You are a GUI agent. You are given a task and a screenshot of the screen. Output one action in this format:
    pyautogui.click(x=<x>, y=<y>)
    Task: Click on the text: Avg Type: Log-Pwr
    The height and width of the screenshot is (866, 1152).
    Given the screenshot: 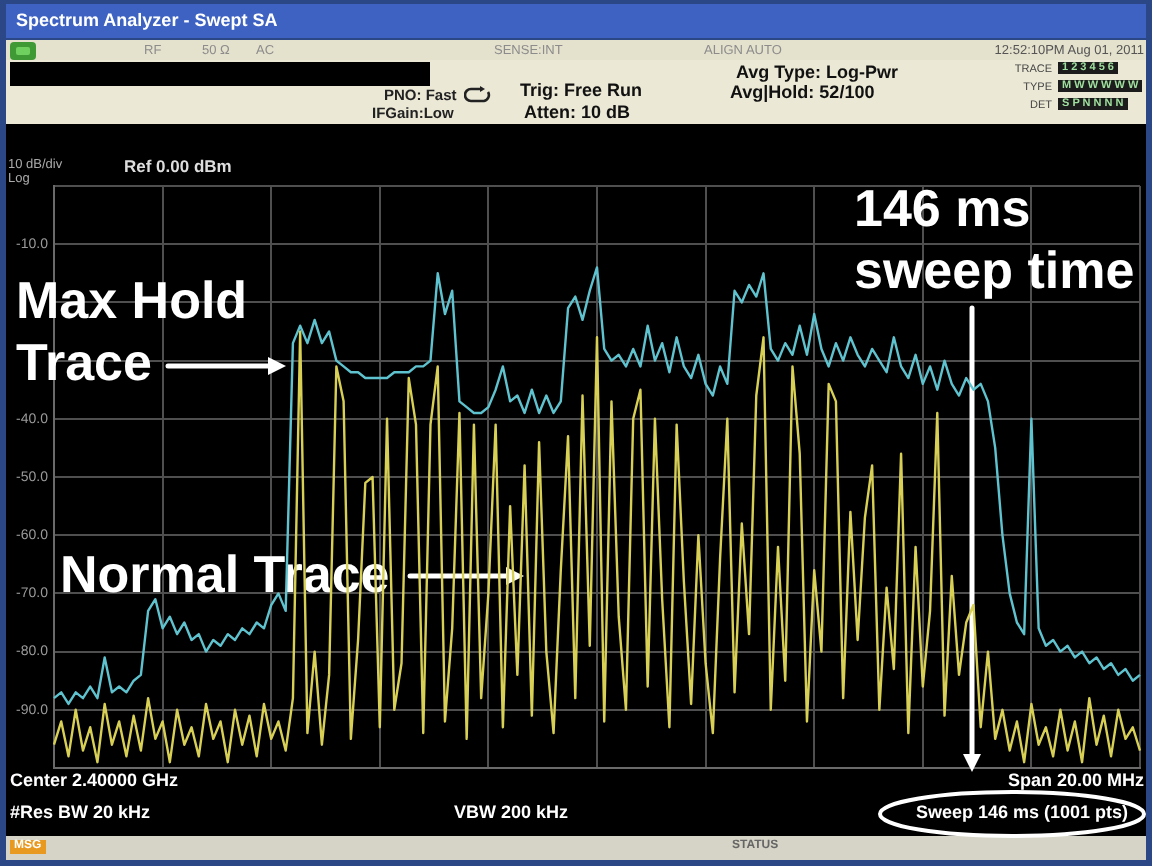 What is the action you would take?
    pyautogui.click(x=817, y=72)
    